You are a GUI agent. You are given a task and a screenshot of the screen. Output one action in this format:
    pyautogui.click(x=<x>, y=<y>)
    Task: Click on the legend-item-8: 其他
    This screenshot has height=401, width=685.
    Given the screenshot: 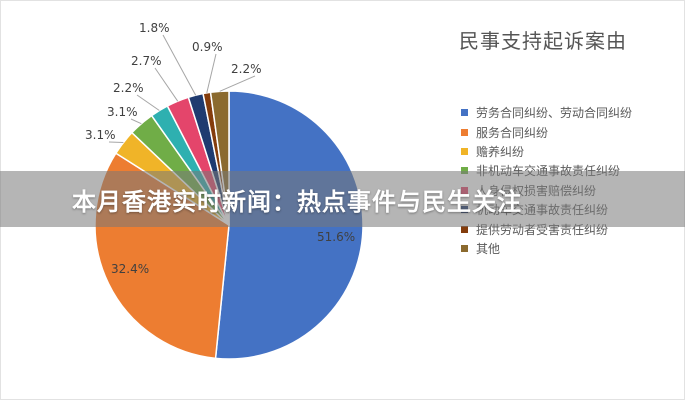 What is the action you would take?
    pyautogui.click(x=546, y=248)
    